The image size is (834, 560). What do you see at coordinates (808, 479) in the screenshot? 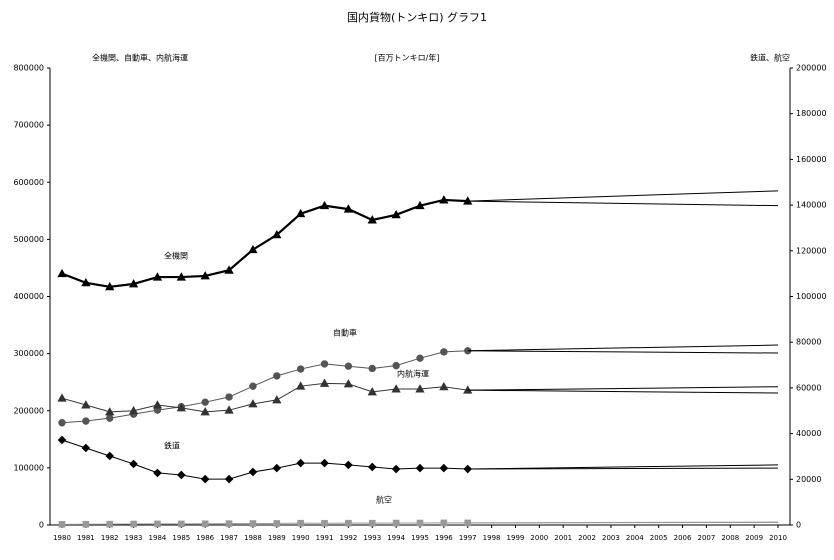
I see `y2-tick-label: 20000` at bounding box center [808, 479].